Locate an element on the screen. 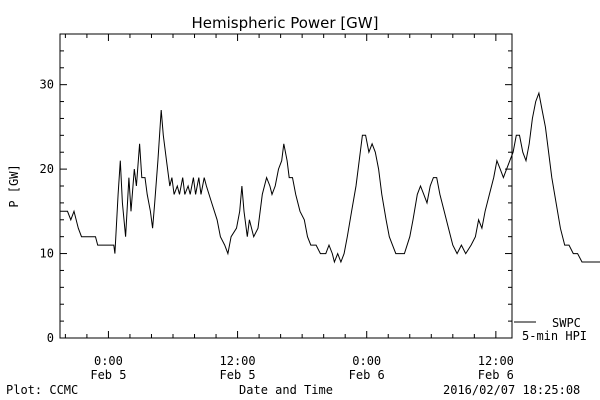 This screenshot has height=400, width=600. chart-title: Hemispheric Power [GW] is located at coordinates (285, 23).